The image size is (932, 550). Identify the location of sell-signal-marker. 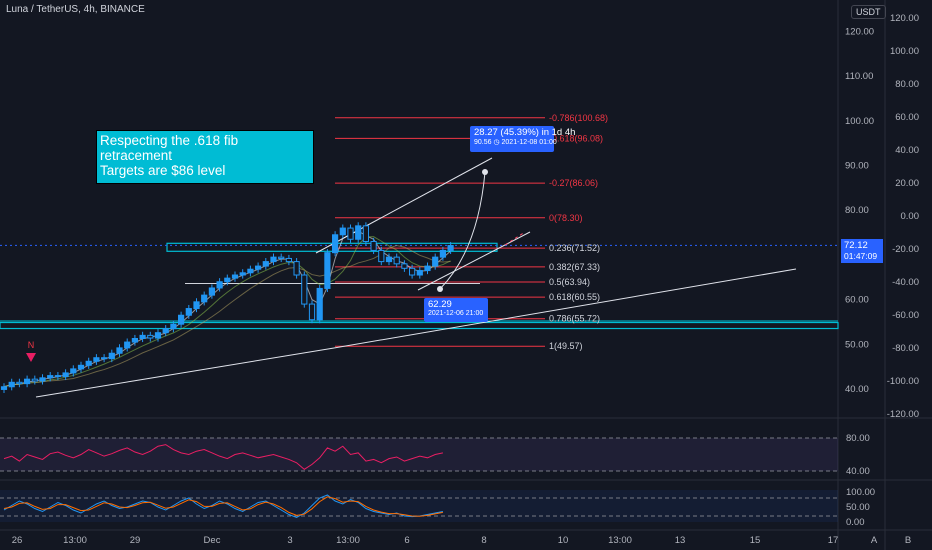
(31, 357).